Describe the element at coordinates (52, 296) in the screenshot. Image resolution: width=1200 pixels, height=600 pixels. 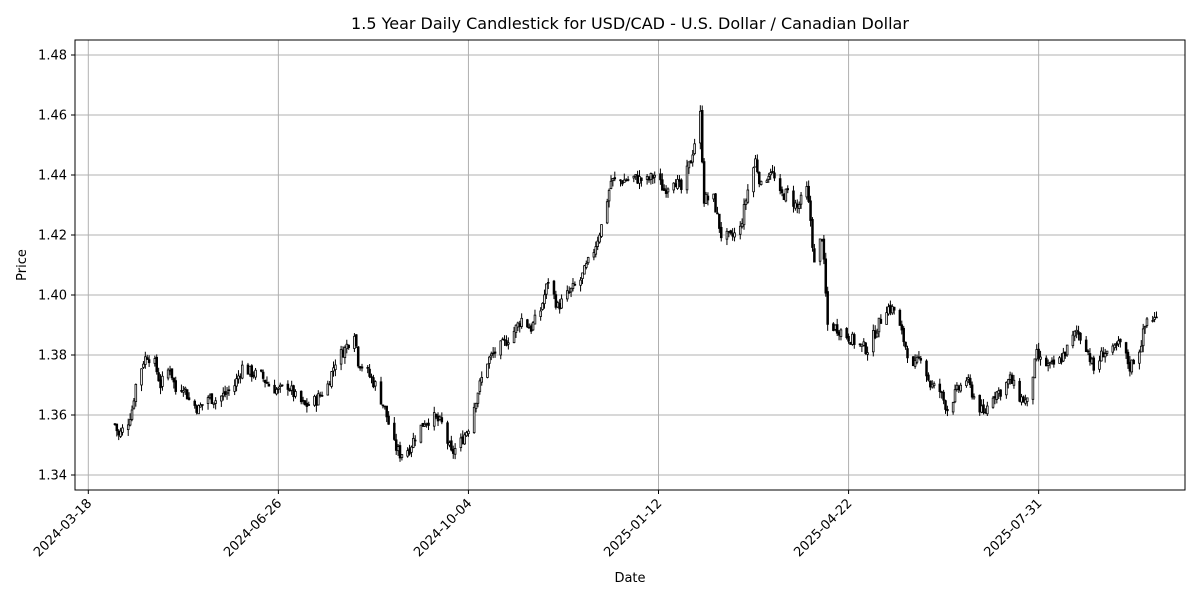
I see `y-tick-label: 1.40` at that location.